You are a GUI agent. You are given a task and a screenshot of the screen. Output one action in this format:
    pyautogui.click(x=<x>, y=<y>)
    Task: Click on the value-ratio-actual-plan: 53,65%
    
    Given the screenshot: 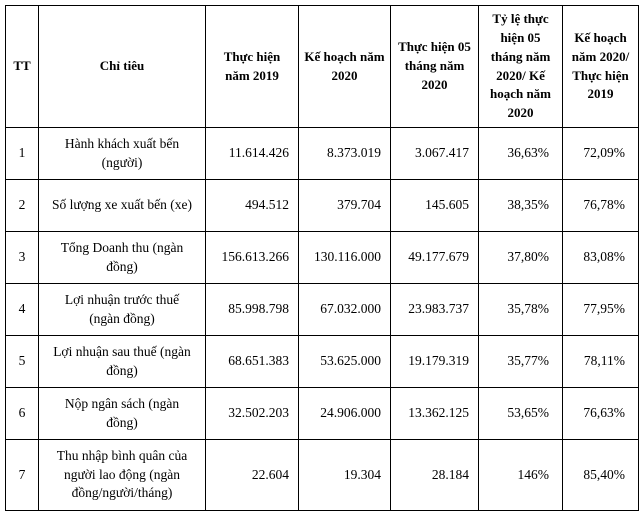 What is the action you would take?
    pyautogui.click(x=520, y=413)
    